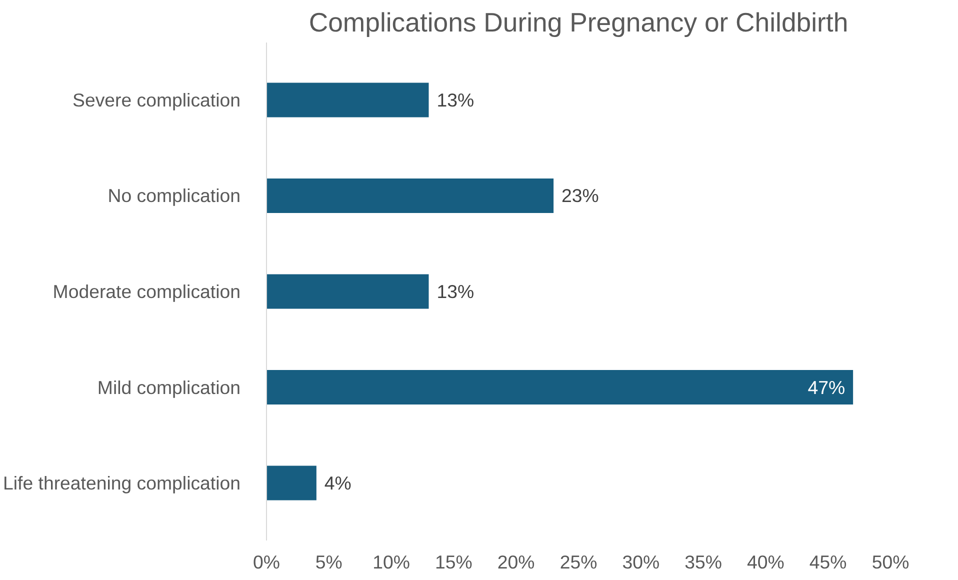 The image size is (958, 580). Describe the element at coordinates (828, 562) in the screenshot. I see `x-tick-label: 45%` at that location.